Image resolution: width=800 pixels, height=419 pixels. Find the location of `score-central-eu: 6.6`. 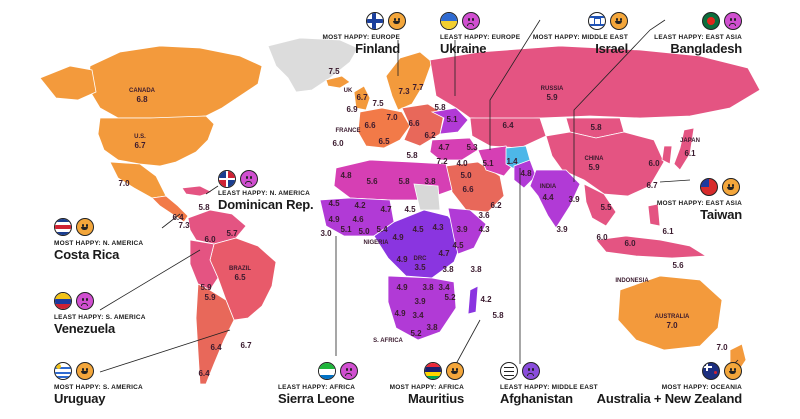

score-central-eu: 6.6 is located at coordinates (414, 123).